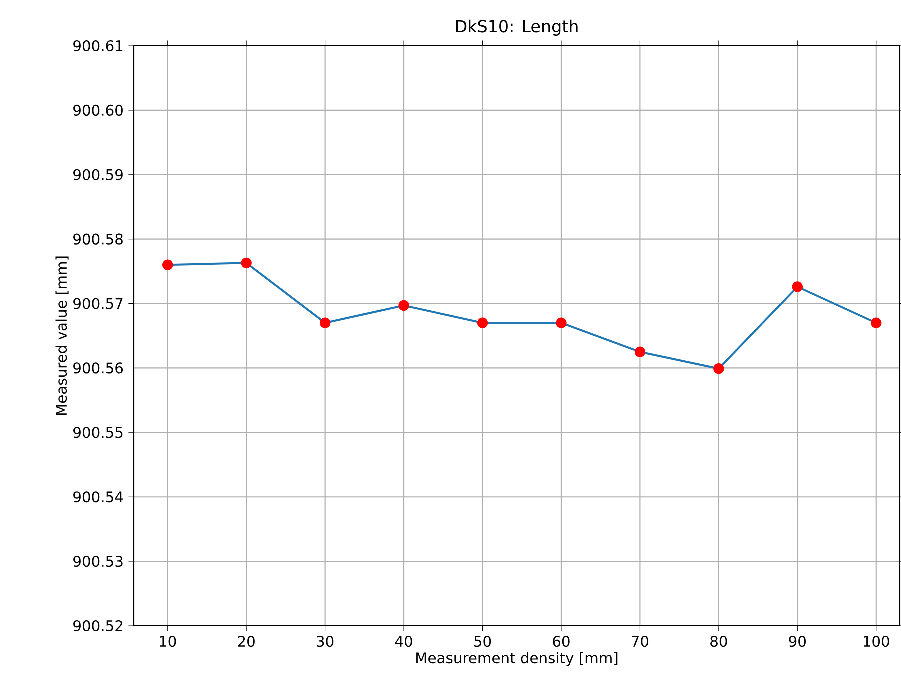 The width and height of the screenshot is (901, 692). Describe the element at coordinates (517, 28) in the screenshot. I see `chart-title: DkS10: Length` at that location.